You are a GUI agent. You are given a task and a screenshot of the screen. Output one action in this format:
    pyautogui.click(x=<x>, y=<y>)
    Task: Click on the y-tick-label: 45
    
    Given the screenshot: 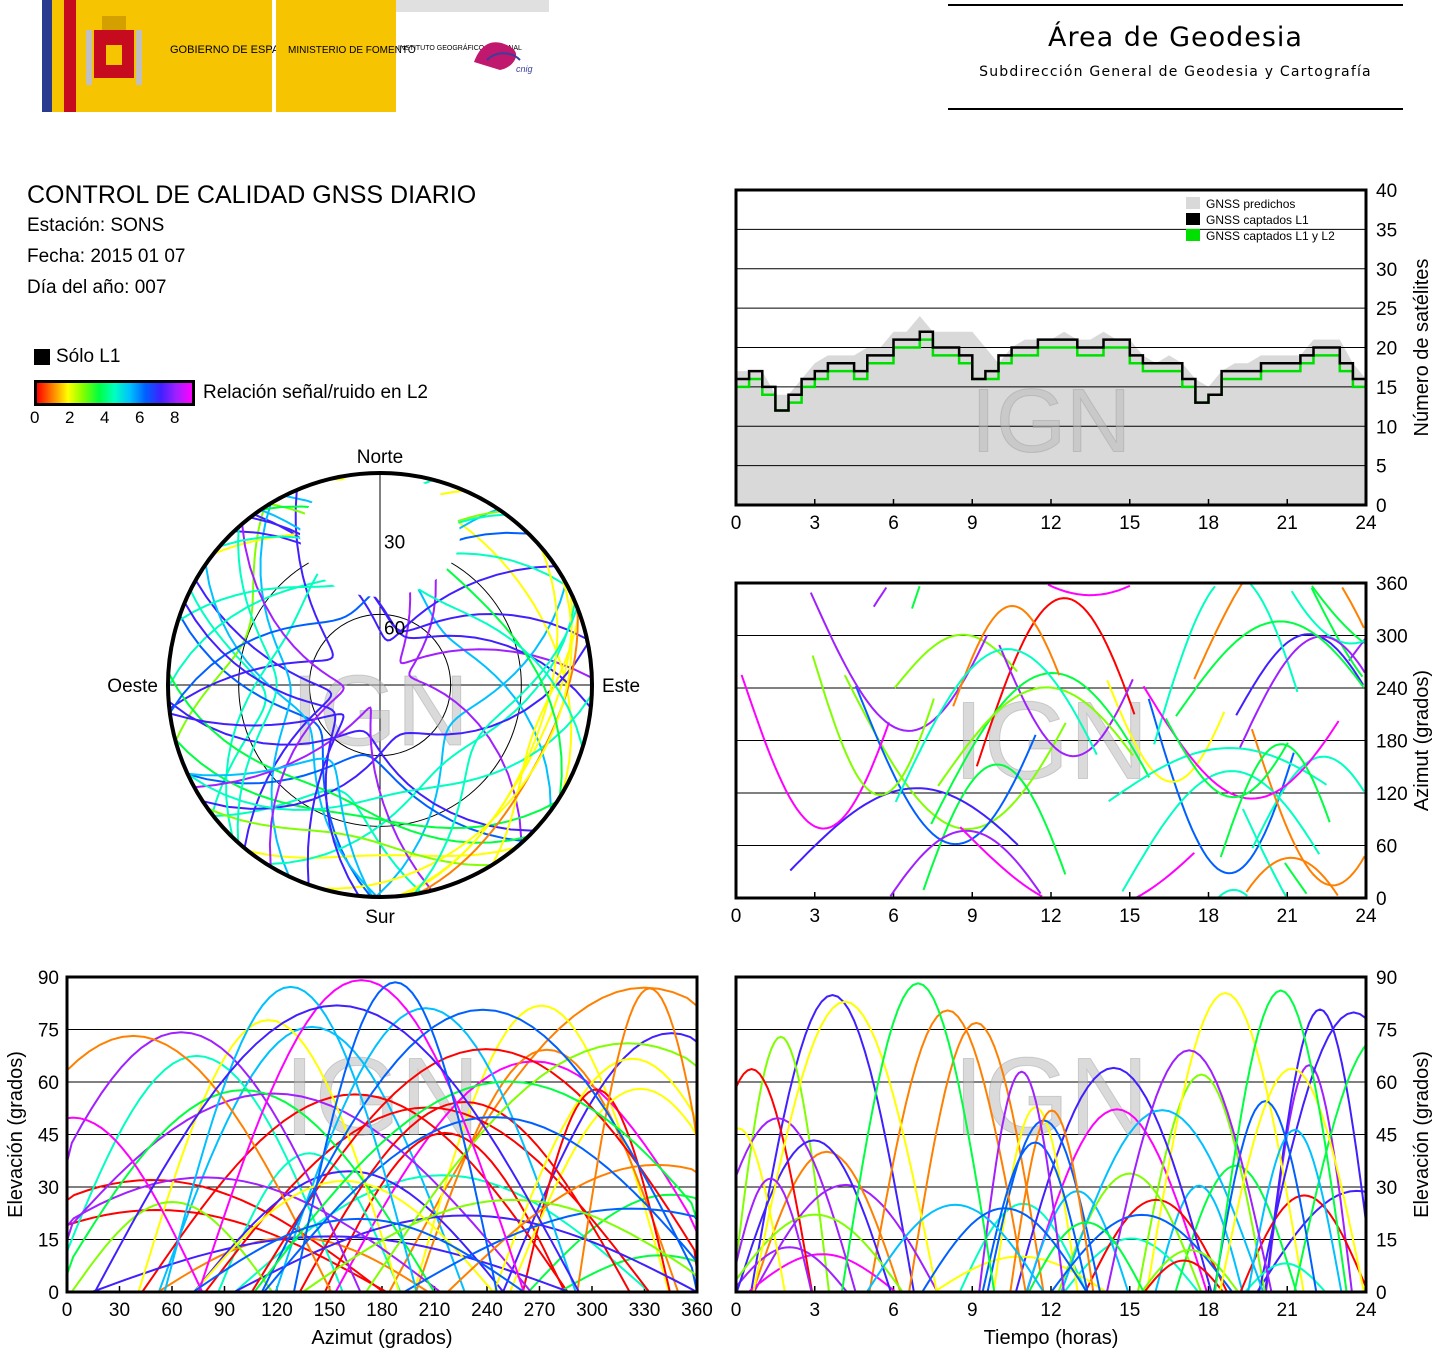 What is the action you would take?
    pyautogui.click(x=1386, y=1136)
    